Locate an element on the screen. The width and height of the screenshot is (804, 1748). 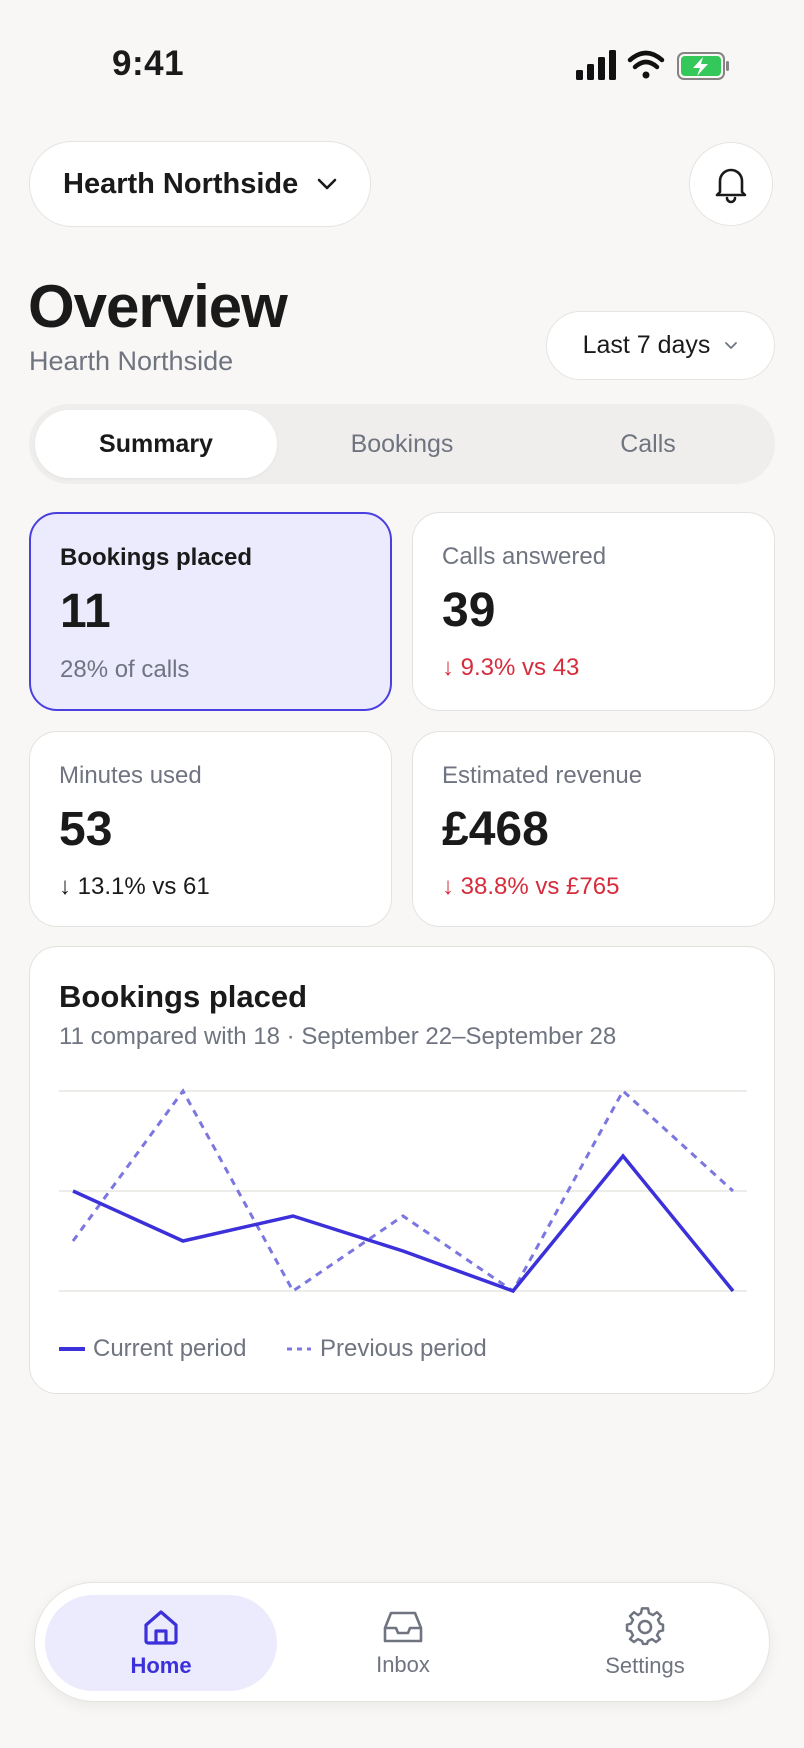
bottom-nav: Home Inbox Settings is located at coordinates (402, 1642).